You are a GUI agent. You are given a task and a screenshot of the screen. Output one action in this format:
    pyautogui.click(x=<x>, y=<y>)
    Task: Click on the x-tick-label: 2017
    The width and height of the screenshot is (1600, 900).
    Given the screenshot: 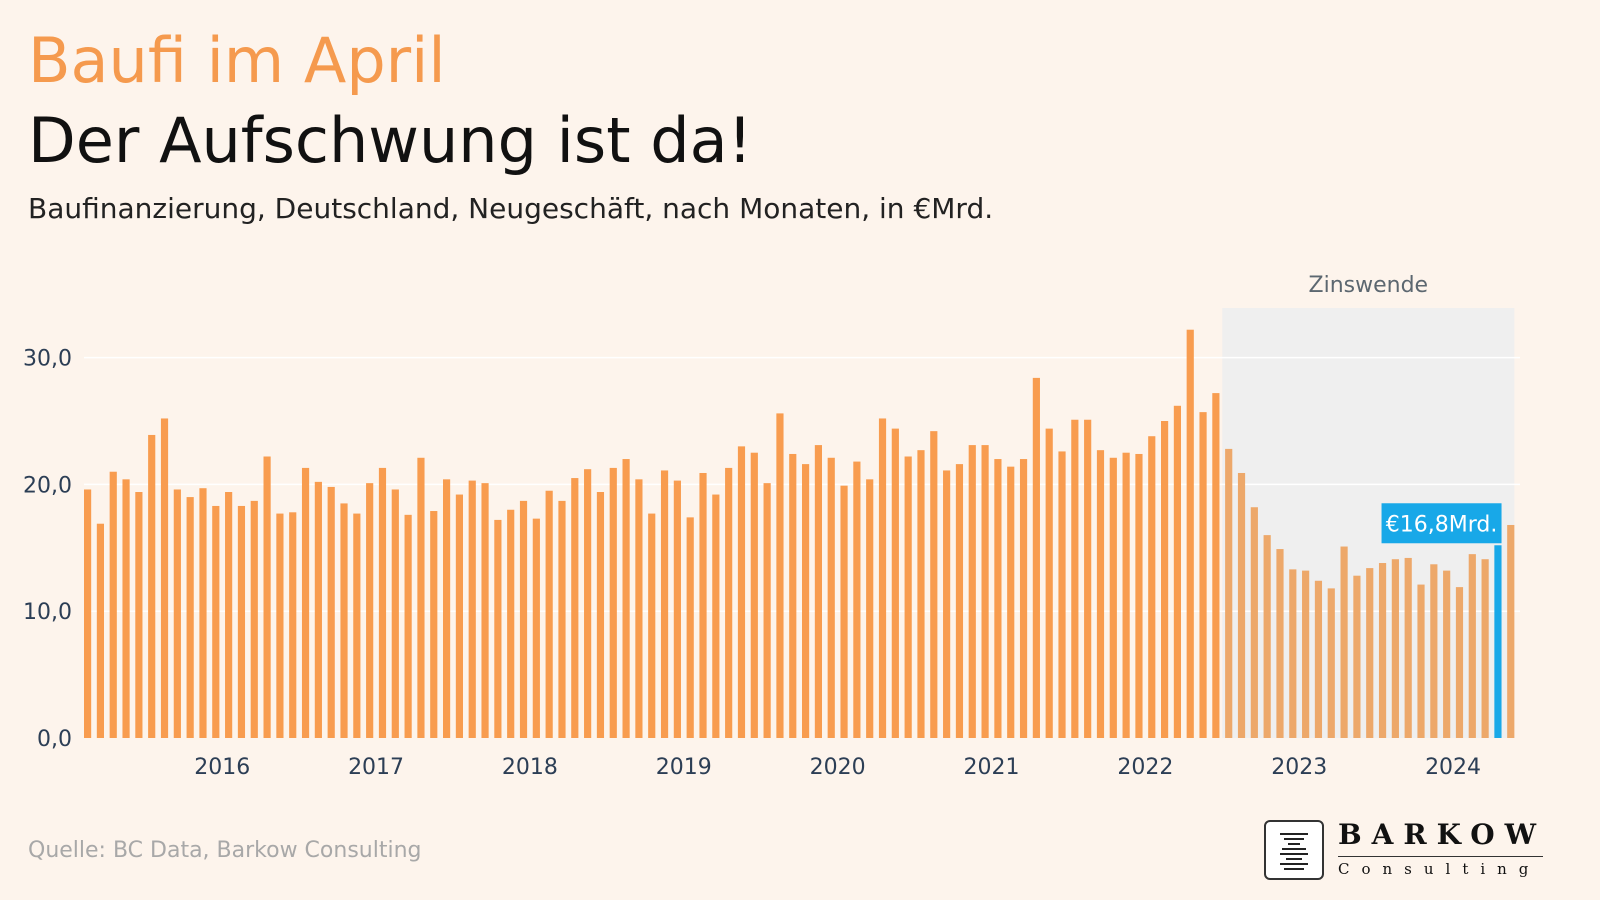 What is the action you would take?
    pyautogui.click(x=376, y=767)
    